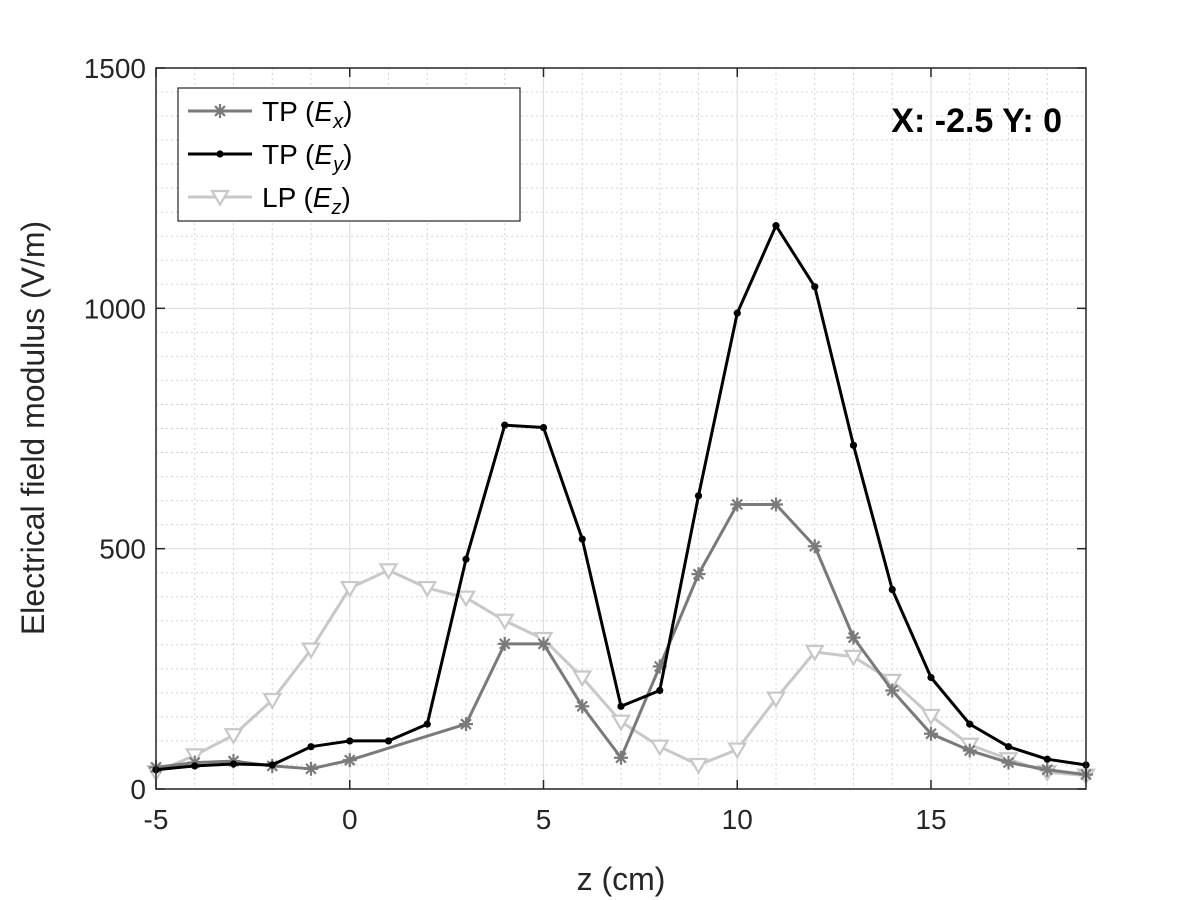 The image size is (1200, 900). I want to click on legend-label: TP (Ey), so click(307, 157).